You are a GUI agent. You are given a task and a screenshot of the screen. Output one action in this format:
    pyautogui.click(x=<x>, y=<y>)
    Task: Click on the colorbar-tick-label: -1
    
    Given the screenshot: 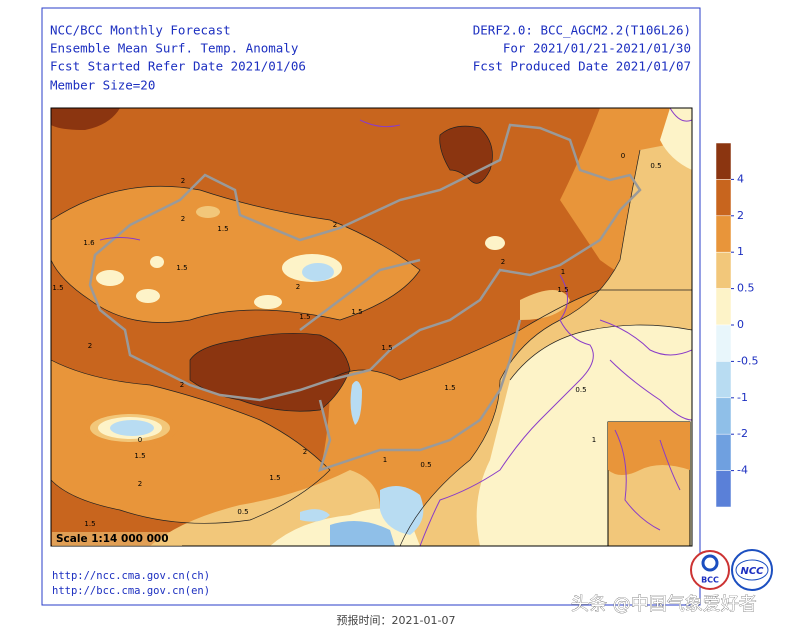 What is the action you would take?
    pyautogui.click(x=742, y=397)
    